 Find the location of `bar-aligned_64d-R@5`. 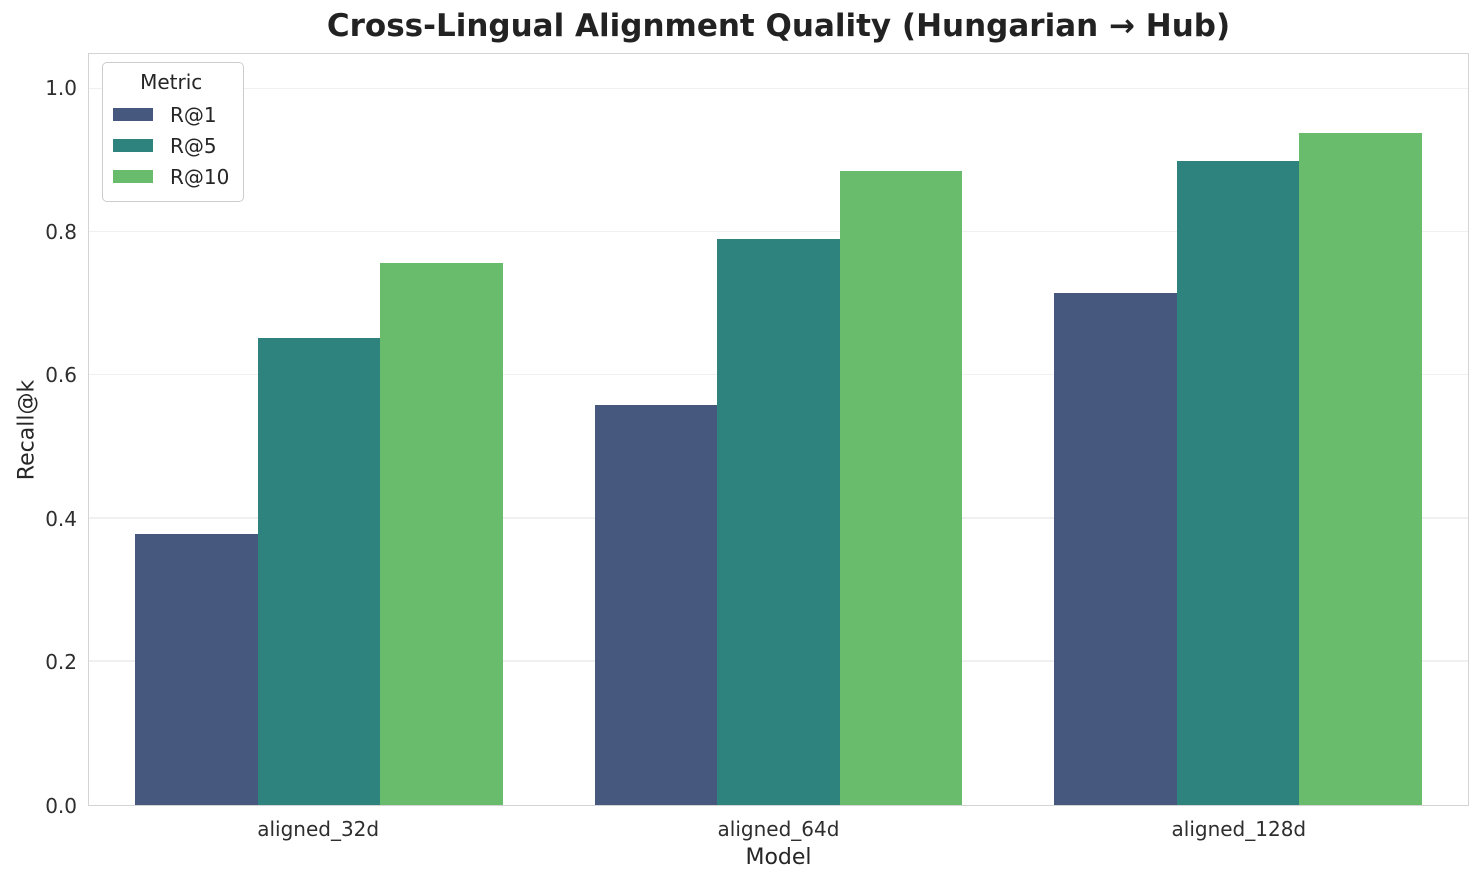

bar-aligned_64d-R@5 is located at coordinates (778, 522).